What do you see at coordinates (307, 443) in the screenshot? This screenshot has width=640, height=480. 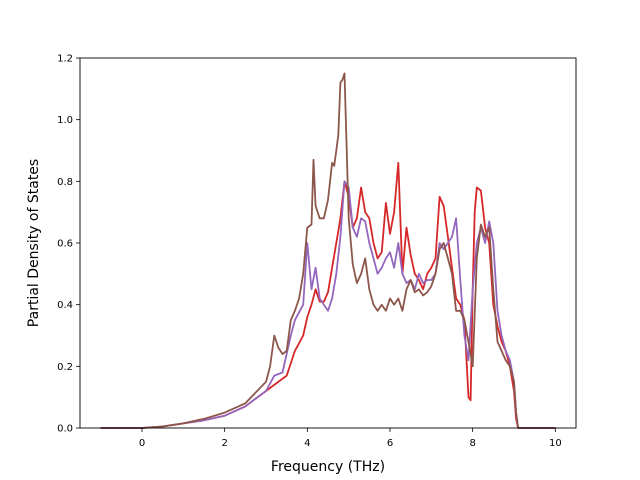 I see `x-tick-label: 4` at bounding box center [307, 443].